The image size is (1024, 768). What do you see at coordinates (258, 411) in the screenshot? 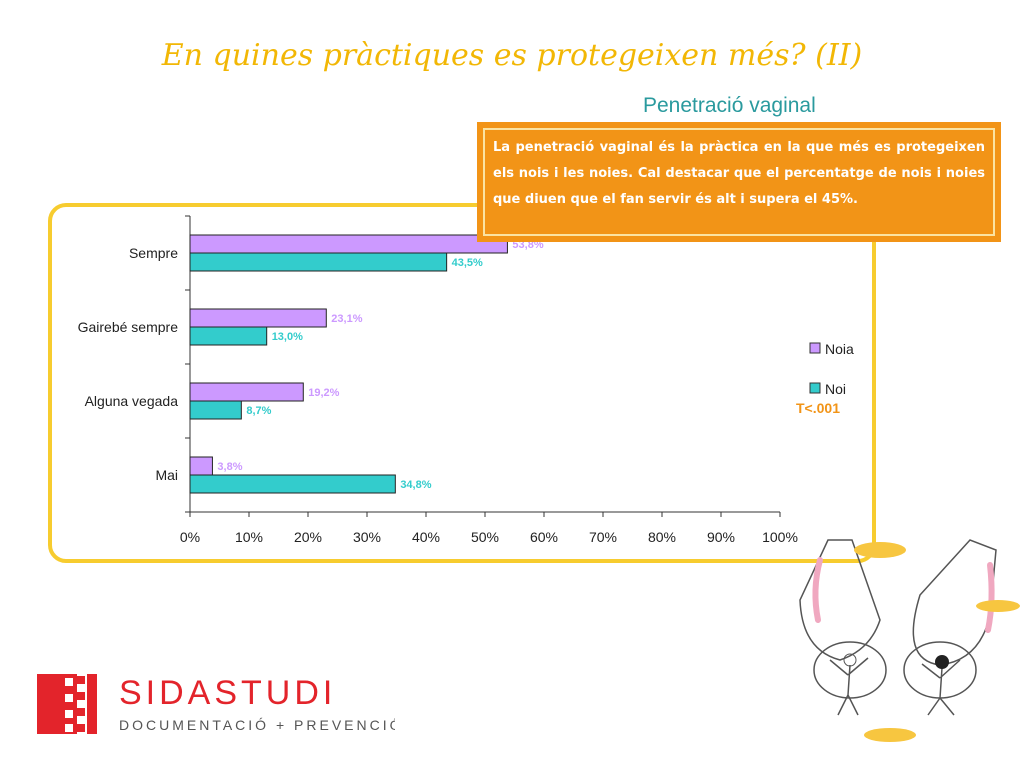
I see `data-label-noi: 8,7%` at bounding box center [258, 411].